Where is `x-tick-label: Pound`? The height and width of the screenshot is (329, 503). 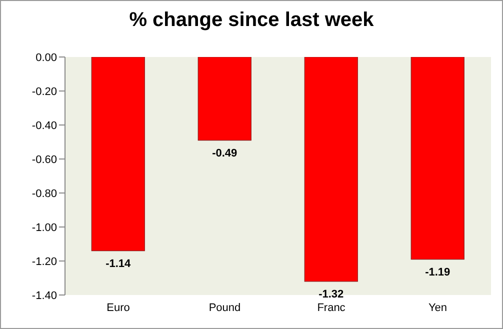 x-tick-label: Pound is located at coordinates (224, 308).